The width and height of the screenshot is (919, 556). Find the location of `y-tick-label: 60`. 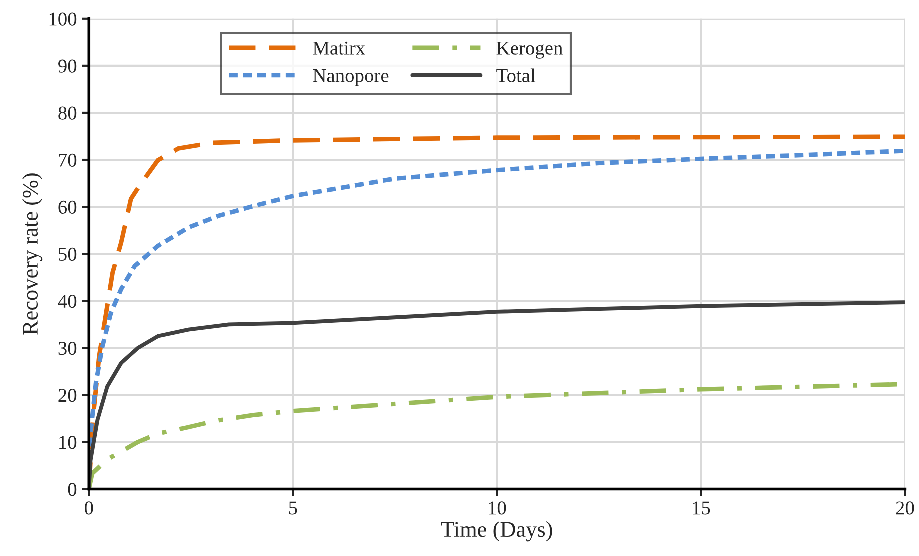

y-tick-label: 60 is located at coordinates (67, 207).